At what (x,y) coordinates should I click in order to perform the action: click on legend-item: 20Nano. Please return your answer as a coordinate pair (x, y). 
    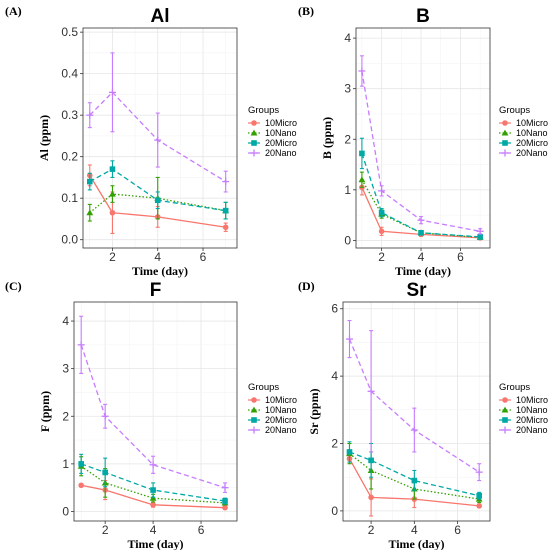
    Looking at the image, I should click on (523, 153).